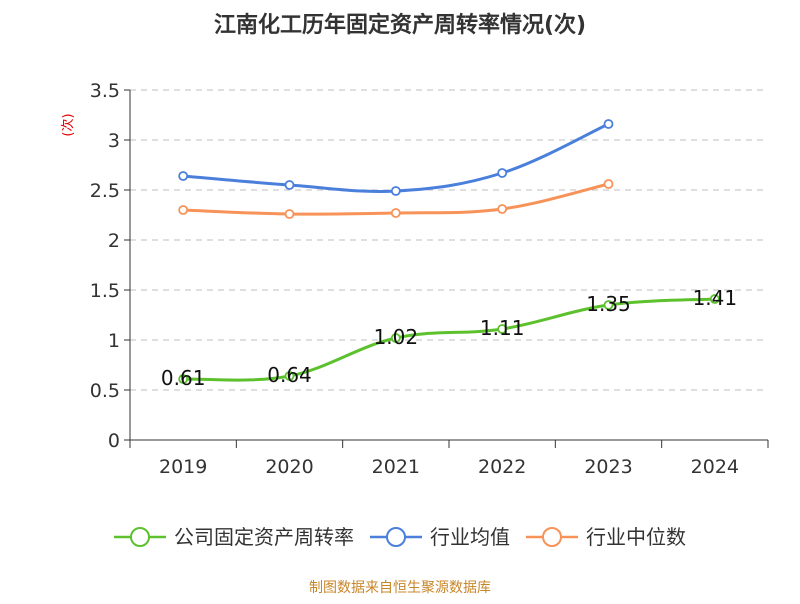 This screenshot has height=604, width=800. Describe the element at coordinates (396, 467) in the screenshot. I see `x-tick-label: 2021` at that location.